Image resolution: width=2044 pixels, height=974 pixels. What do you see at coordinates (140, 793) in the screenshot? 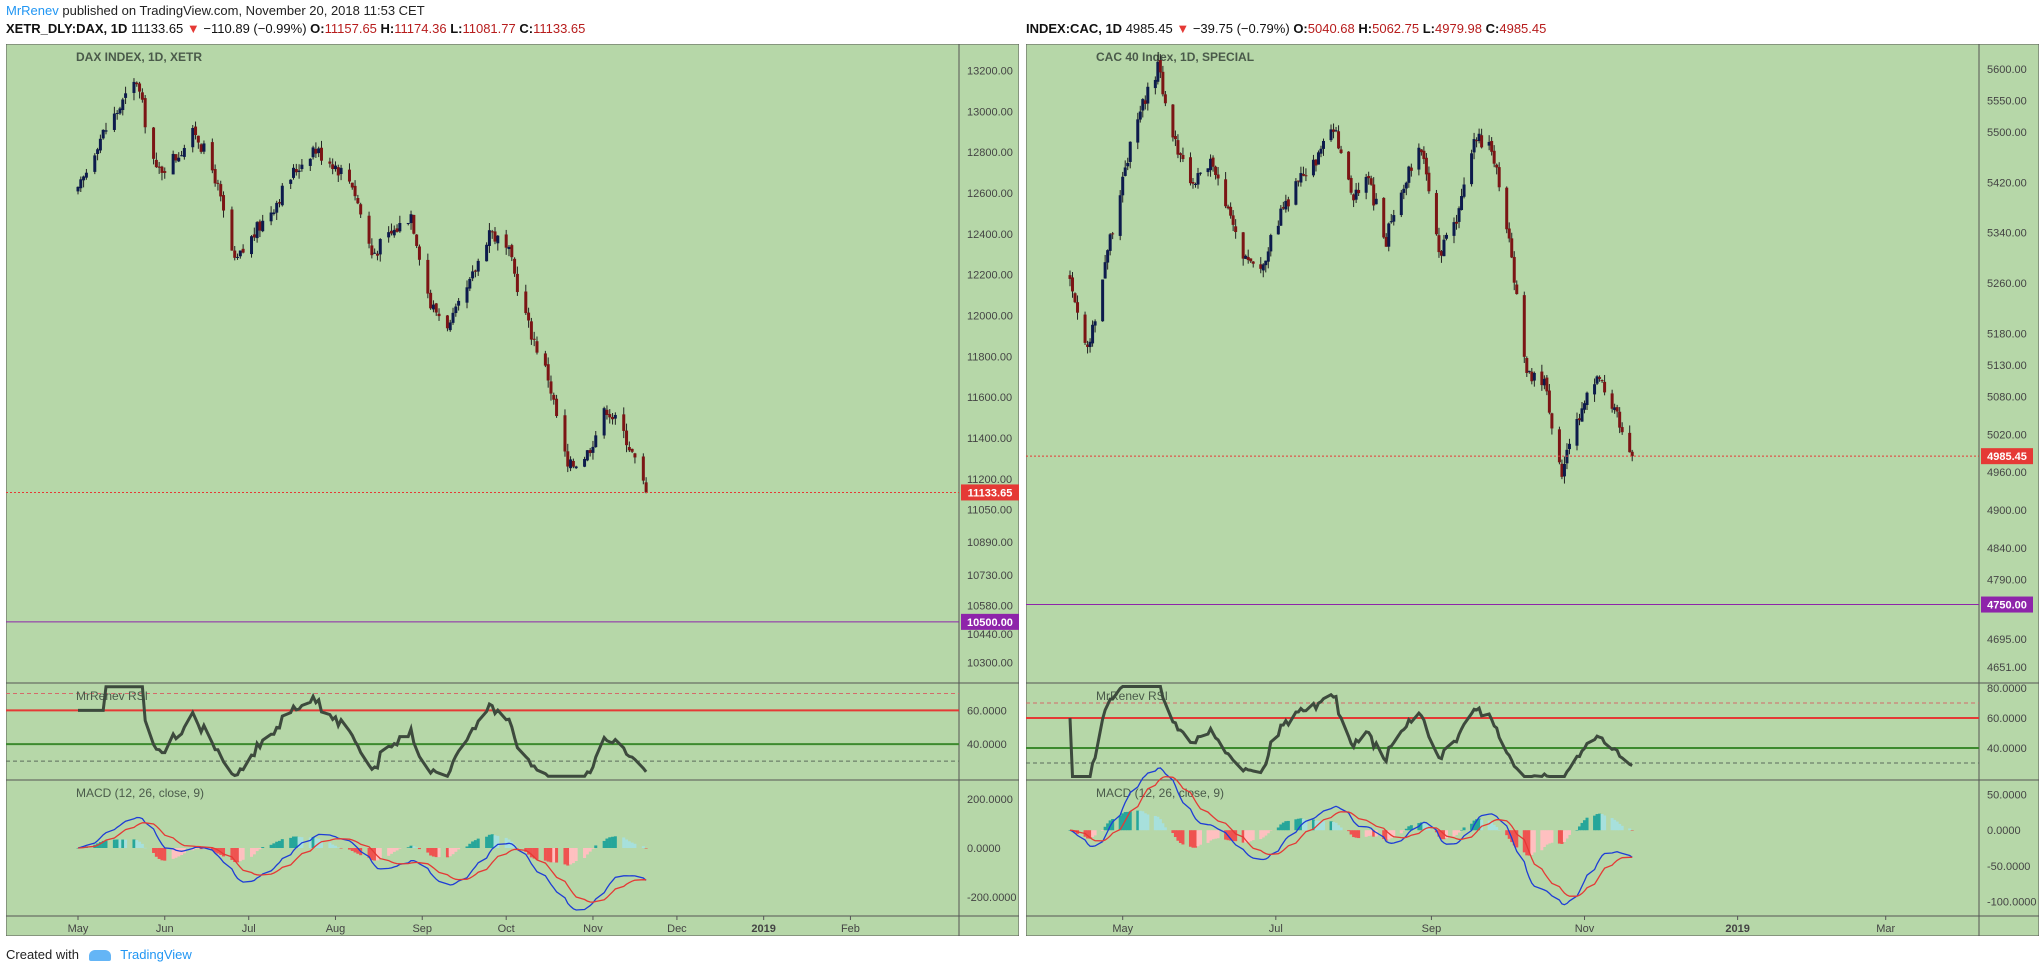
I see `macd-title: MACD (12, 26, close, 9)` at bounding box center [140, 793].